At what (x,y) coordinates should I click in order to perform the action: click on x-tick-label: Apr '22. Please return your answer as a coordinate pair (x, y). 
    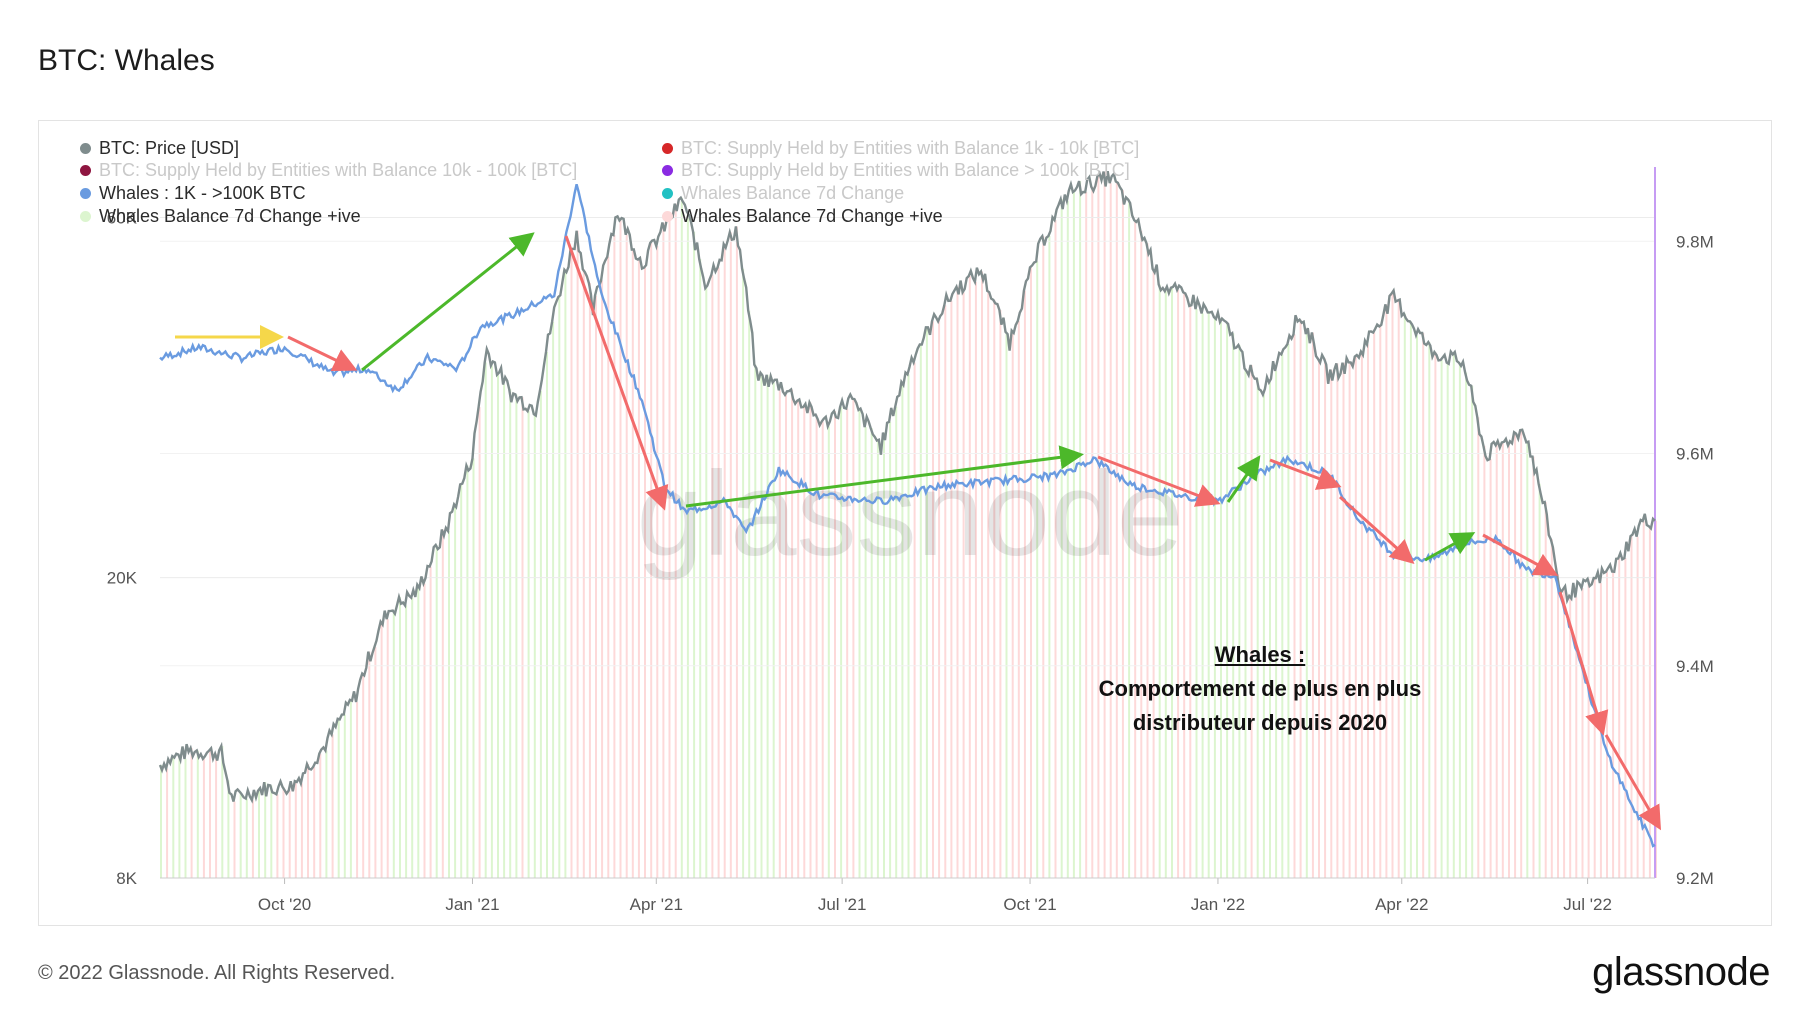
    Looking at the image, I should click on (1401, 904).